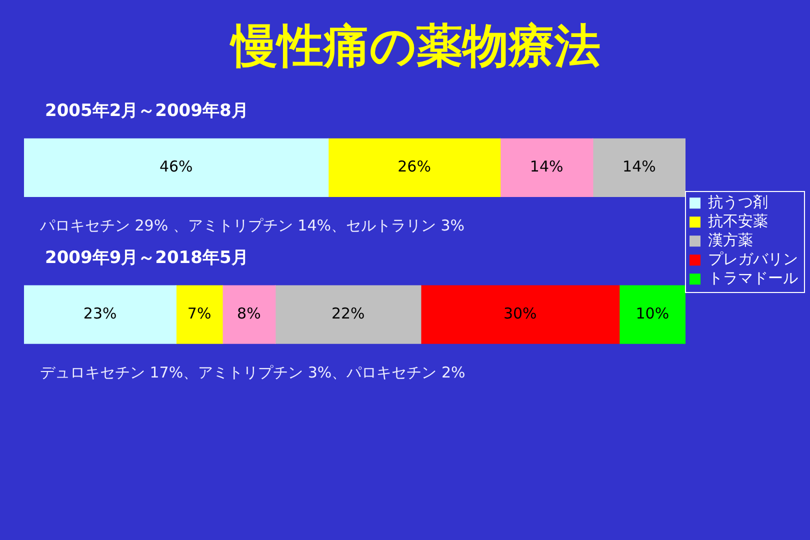 This screenshot has width=810, height=540. I want to click on chart-title: 慢性痛の薬物療法, so click(415, 45).